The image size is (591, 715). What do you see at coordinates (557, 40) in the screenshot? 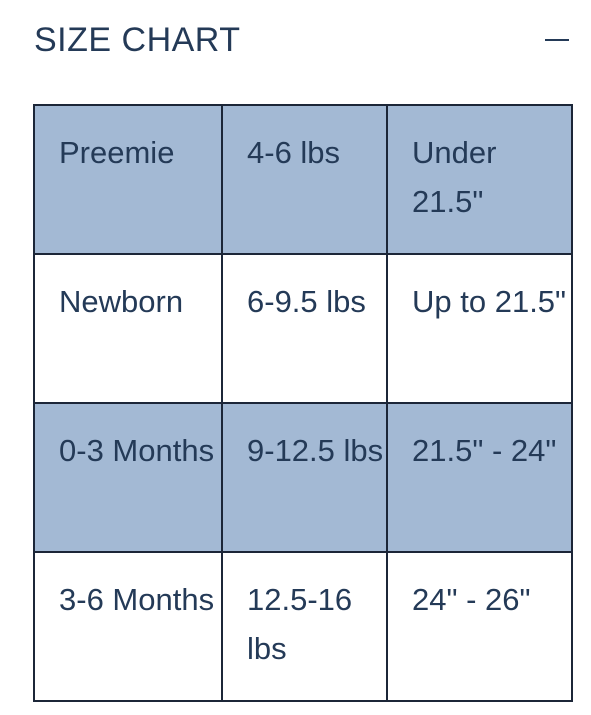
I see `minus-icon` at bounding box center [557, 40].